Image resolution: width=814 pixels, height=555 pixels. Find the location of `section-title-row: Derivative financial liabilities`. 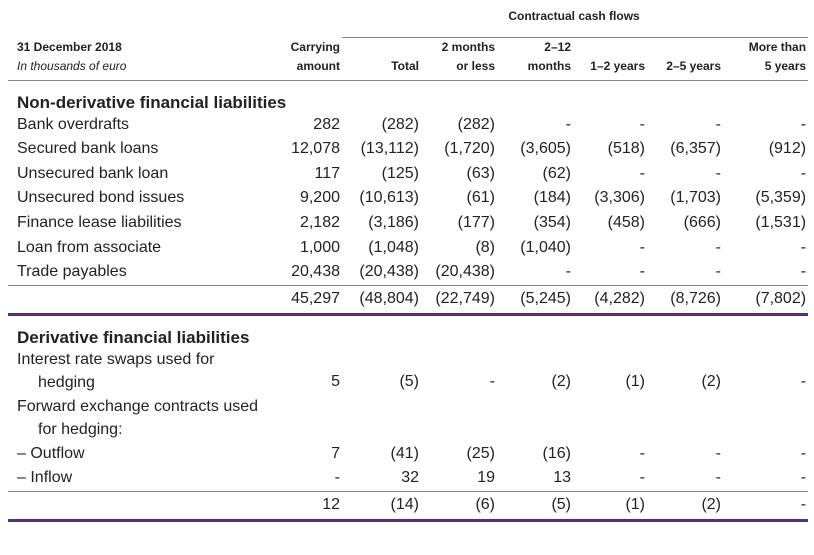

section-title-row: Derivative financial liabilities is located at coordinates (408, 331).